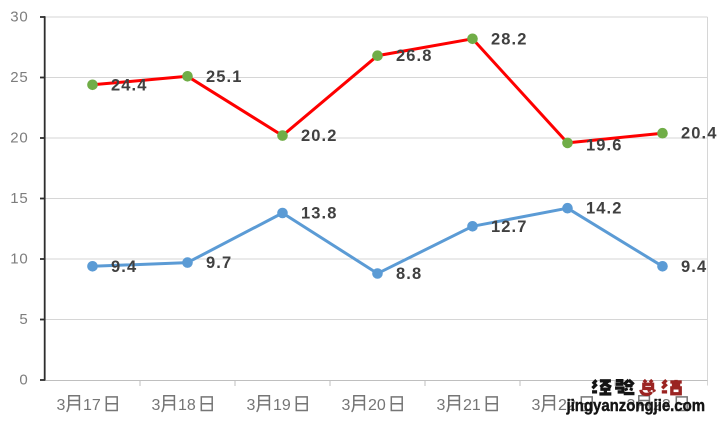 The image size is (720, 425). What do you see at coordinates (19, 198) in the screenshot?
I see `svg-text: 15` at bounding box center [19, 198].